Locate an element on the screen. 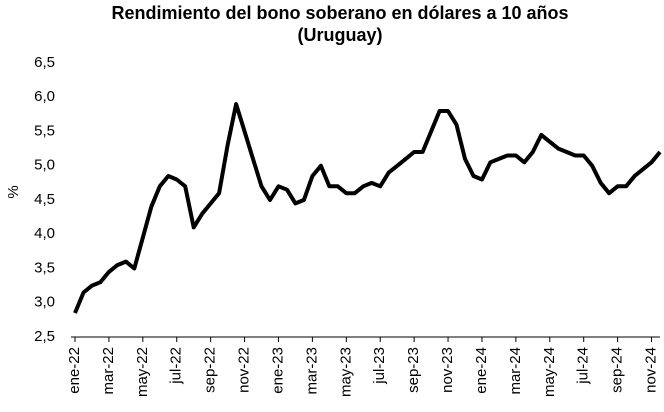 This screenshot has width=664, height=412. y-tick-label: 3,5 is located at coordinates (44, 267).